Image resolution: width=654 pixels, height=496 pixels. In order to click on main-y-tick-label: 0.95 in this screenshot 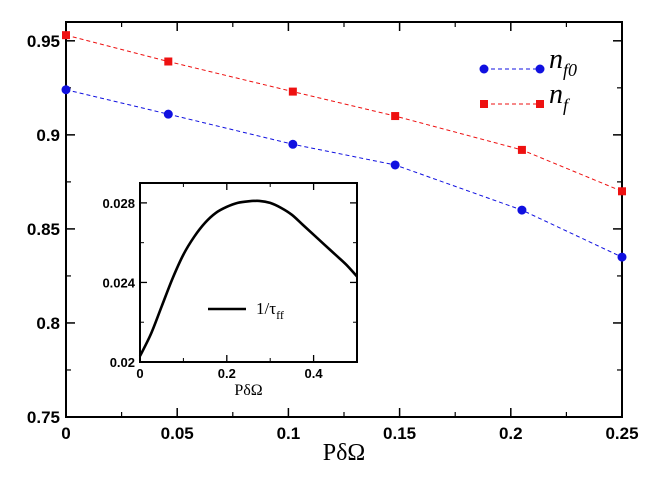, I will do `click(43, 41)`.